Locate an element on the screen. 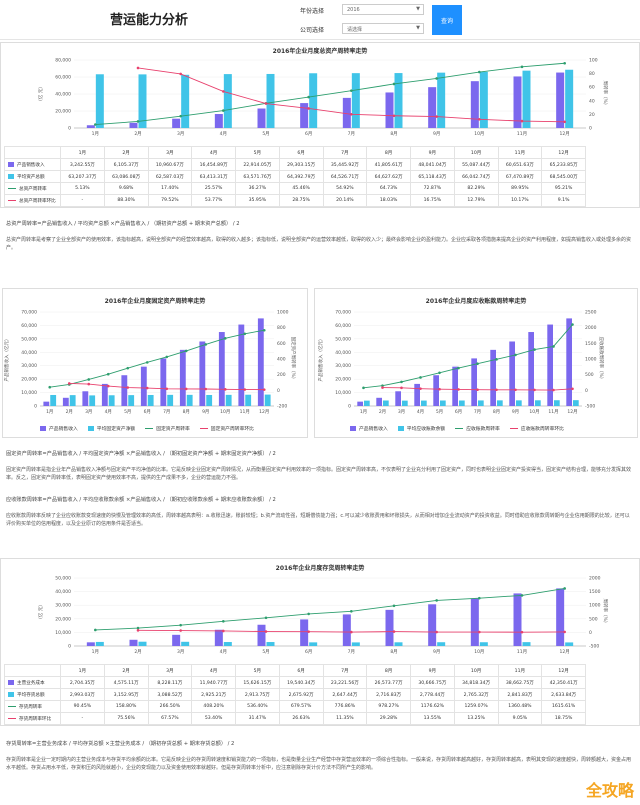 Image resolution: width=640 pixels, height=805 pixels. chart4-x-tick: 6月 is located at coordinates (308, 652).